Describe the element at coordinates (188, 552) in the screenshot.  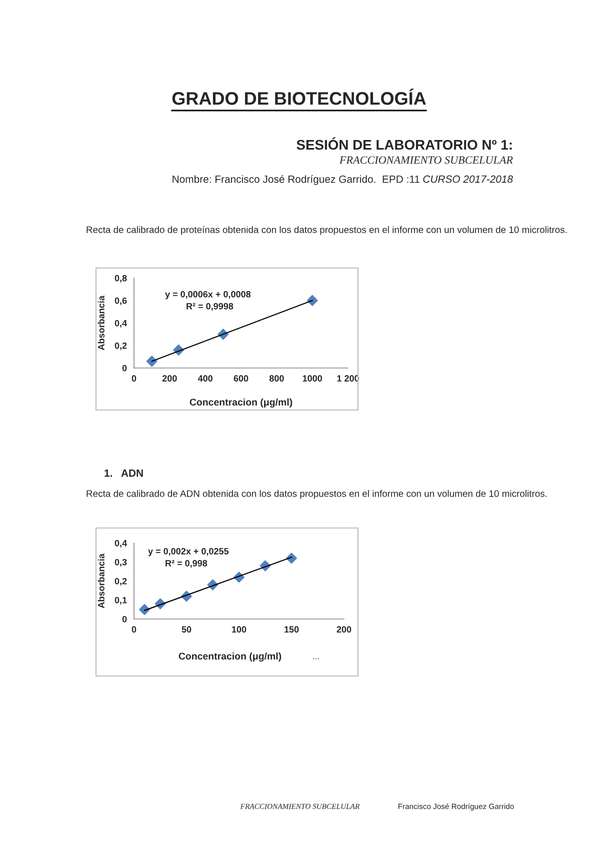
I see `annotation: y = 0,002x + 0,0255` at that location.